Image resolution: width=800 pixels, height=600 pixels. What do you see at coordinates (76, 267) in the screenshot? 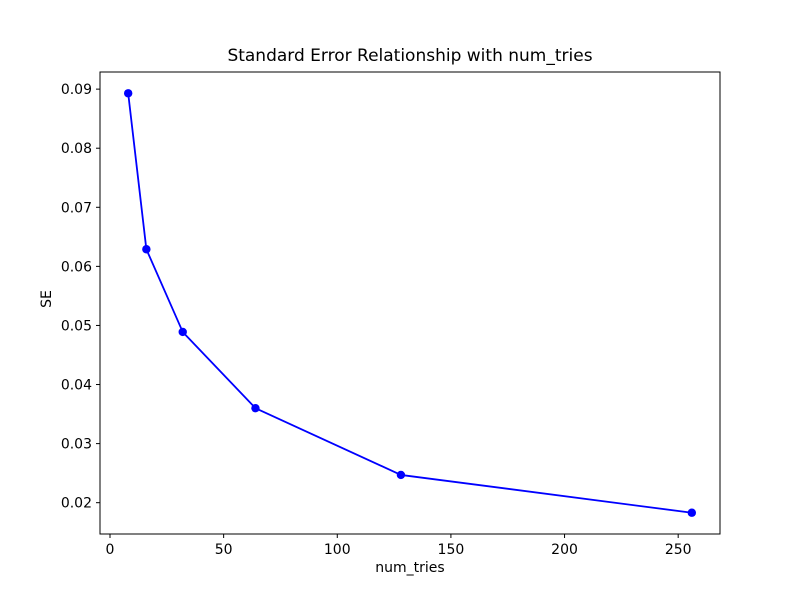
I see `y-tick-label: 0.06` at bounding box center [76, 267].